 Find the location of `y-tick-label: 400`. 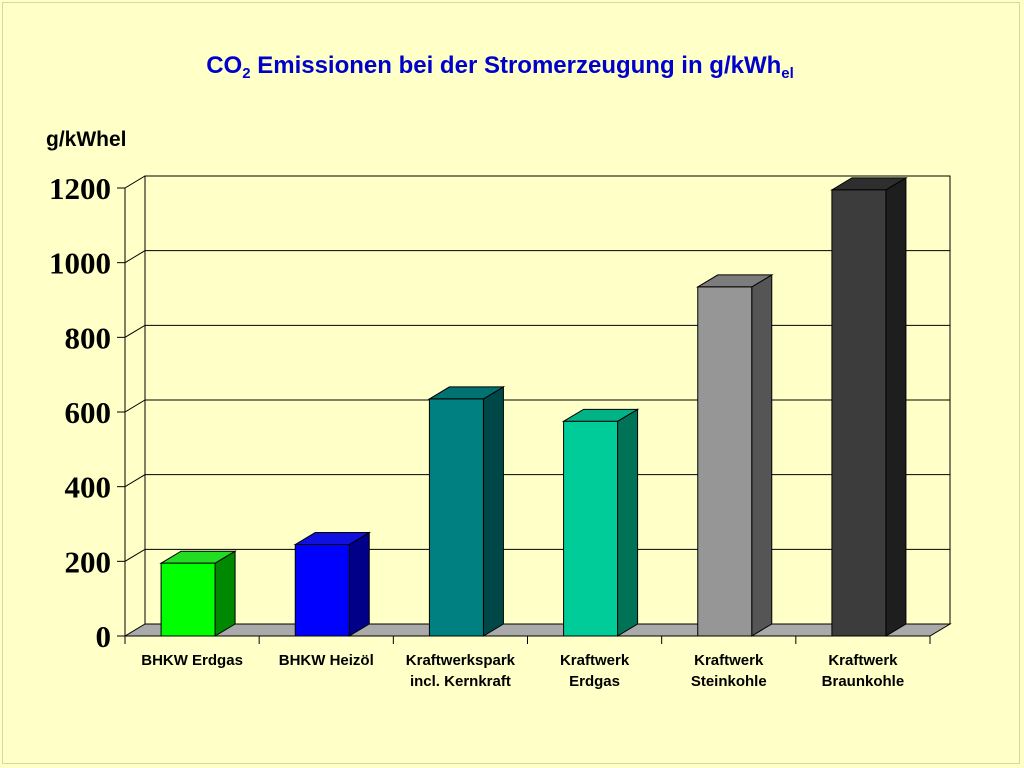

y-tick-label: 400 is located at coordinates (88, 487).